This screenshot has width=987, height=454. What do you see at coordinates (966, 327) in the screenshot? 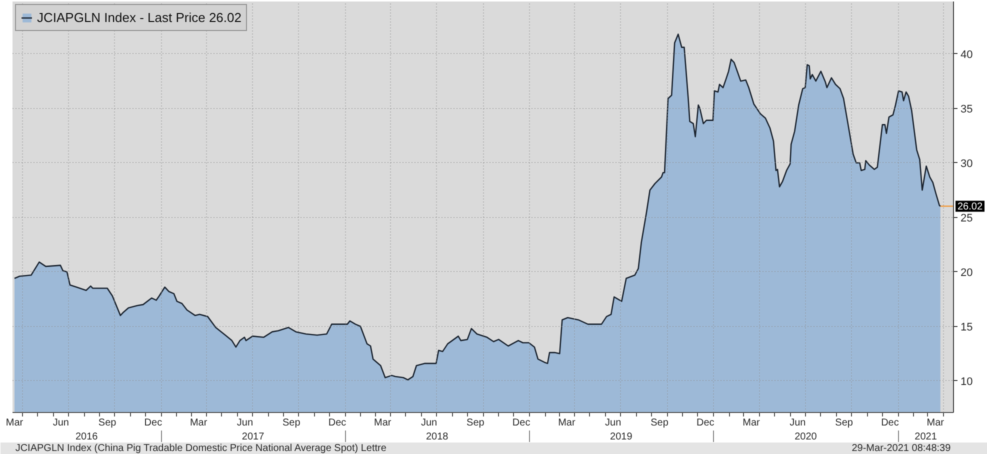
I see `y-tick-label: 15` at bounding box center [966, 327].